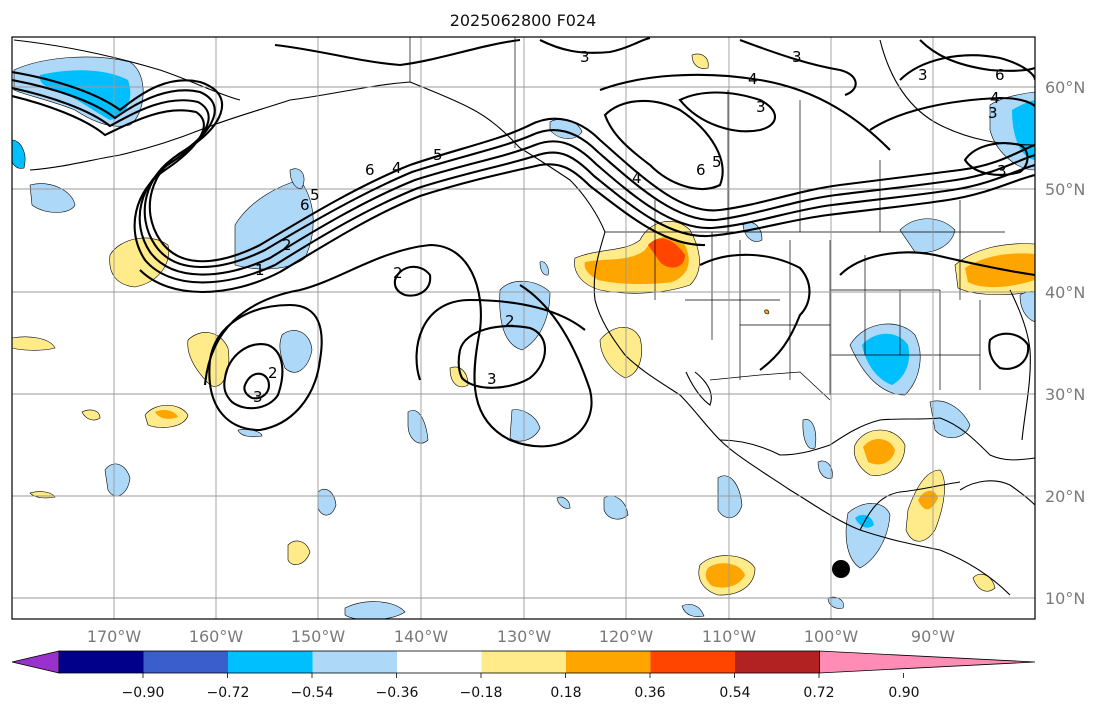 This screenshot has width=1105, height=712. What do you see at coordinates (35, 662) in the screenshot?
I see `colorbar-extend-min` at bounding box center [35, 662].